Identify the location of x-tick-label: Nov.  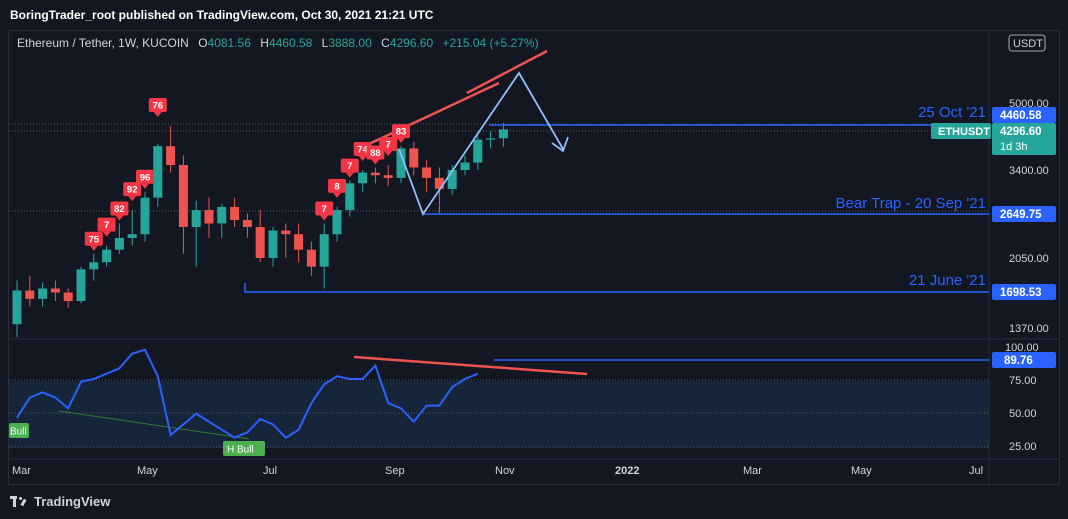
(505, 471).